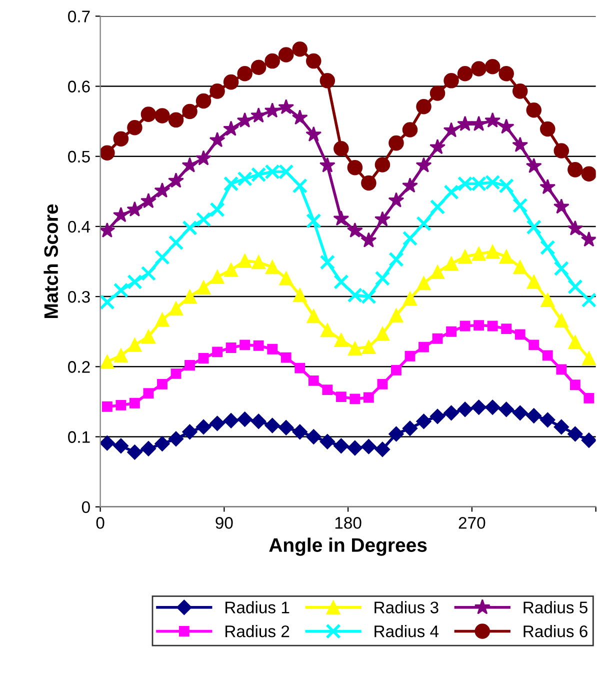 Image resolution: width=597 pixels, height=674 pixels. I want to click on y-tick-label: 0.1, so click(79, 437).